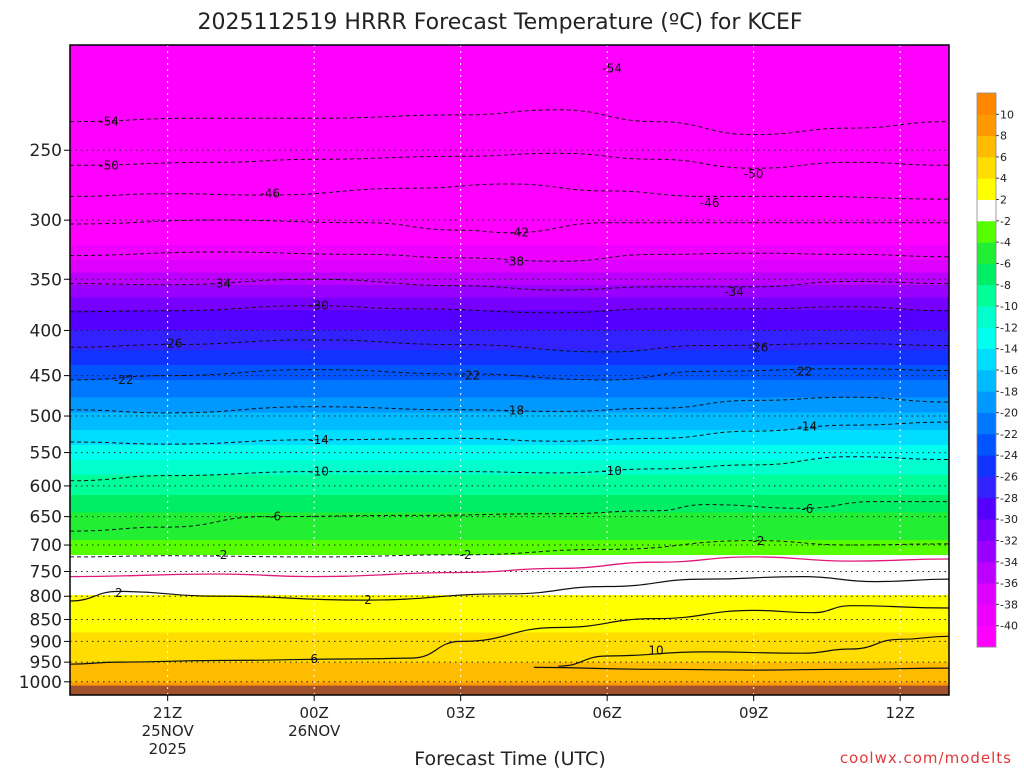 The height and width of the screenshot is (768, 1024). I want to click on x-tick-label: 03Z, so click(460, 713).